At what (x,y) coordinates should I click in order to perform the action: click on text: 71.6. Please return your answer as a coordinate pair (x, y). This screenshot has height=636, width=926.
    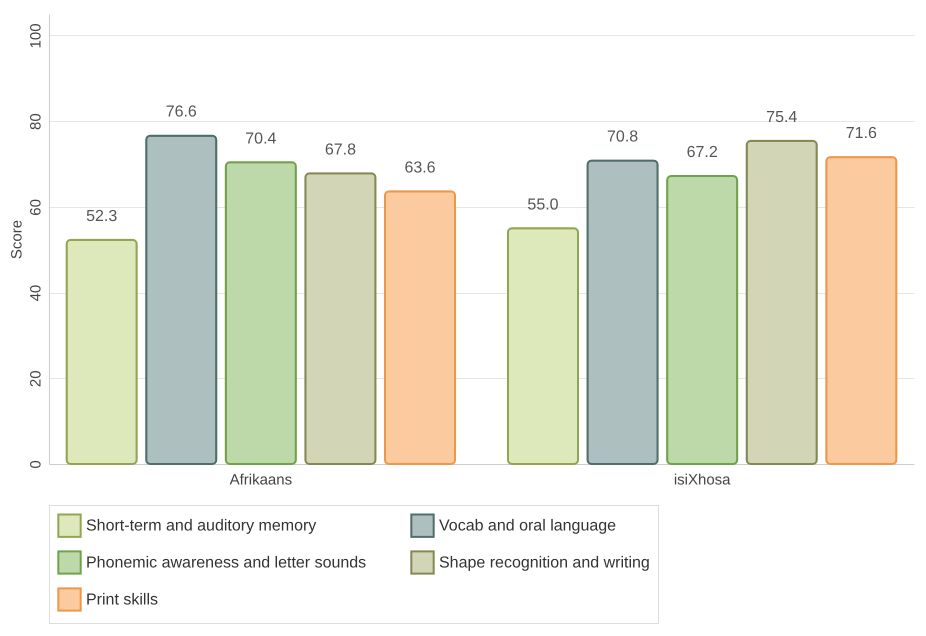
    Looking at the image, I should click on (861, 133).